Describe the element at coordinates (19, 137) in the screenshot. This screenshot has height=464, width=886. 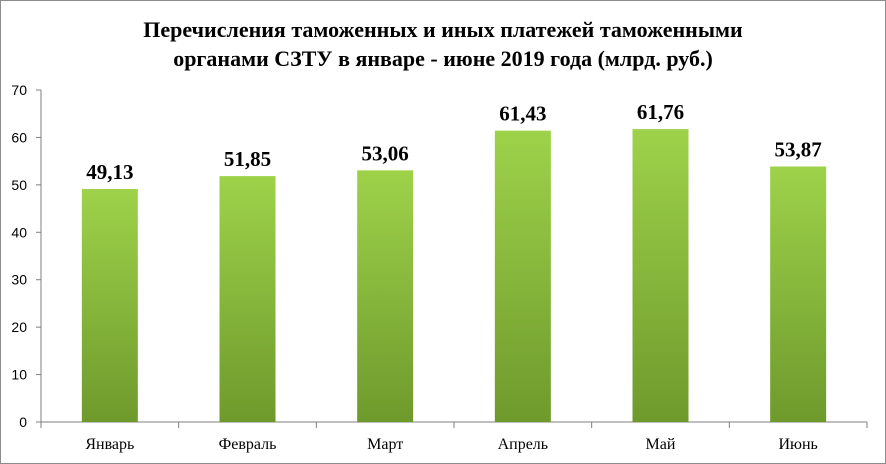
I see `y-tick-label: 60` at that location.